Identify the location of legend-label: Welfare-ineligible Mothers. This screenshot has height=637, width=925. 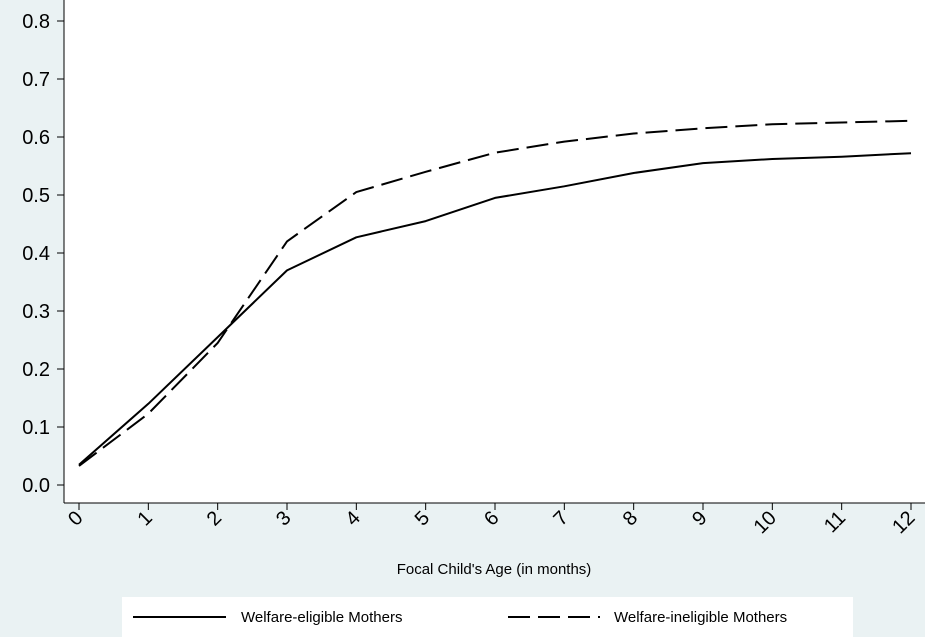
(700, 617).